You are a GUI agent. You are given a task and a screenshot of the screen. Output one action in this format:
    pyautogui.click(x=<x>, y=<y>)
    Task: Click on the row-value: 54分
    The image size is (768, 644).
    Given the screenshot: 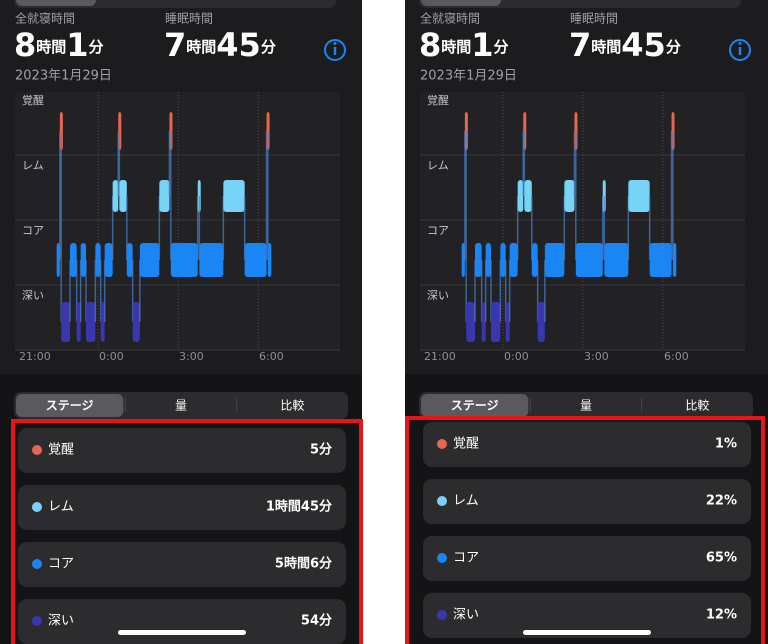 What is the action you would take?
    pyautogui.click(x=316, y=621)
    